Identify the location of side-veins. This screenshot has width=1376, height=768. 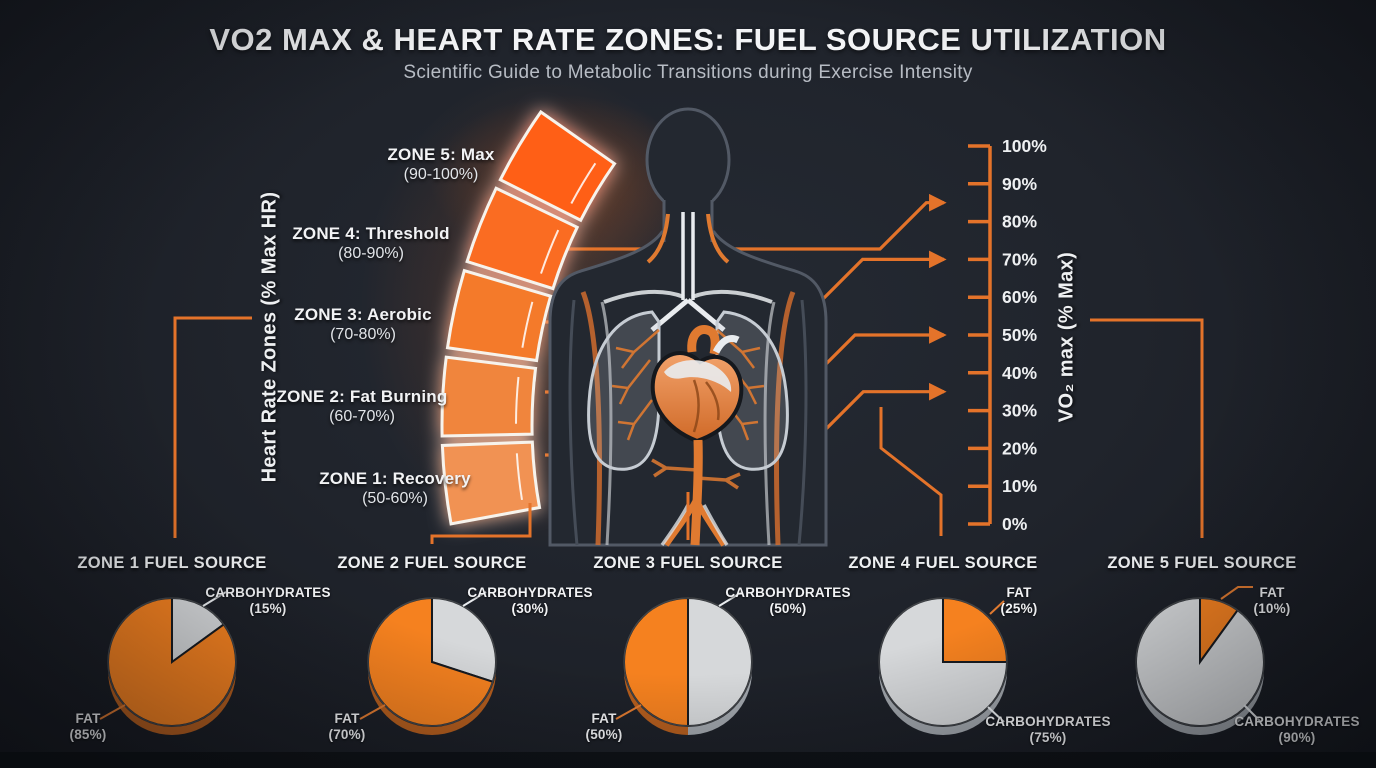
(688, 423).